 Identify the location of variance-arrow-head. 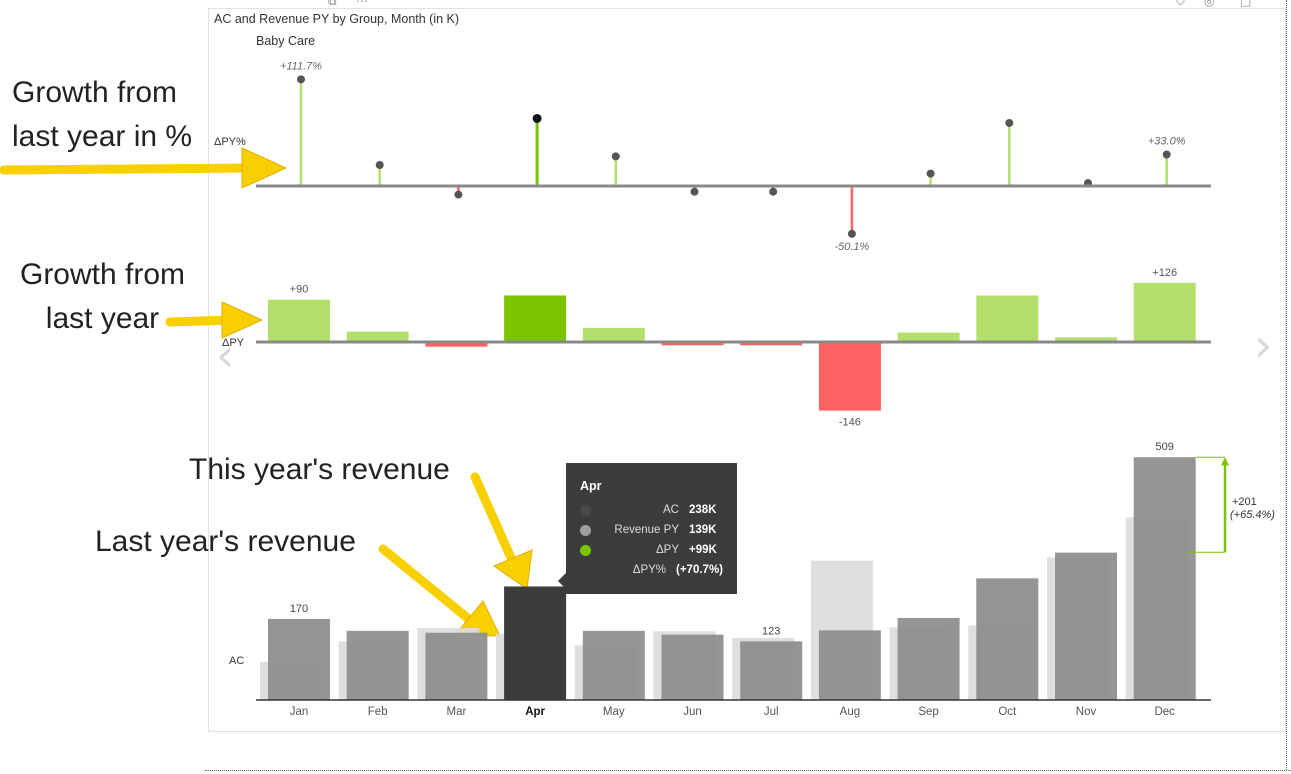
(1225, 461).